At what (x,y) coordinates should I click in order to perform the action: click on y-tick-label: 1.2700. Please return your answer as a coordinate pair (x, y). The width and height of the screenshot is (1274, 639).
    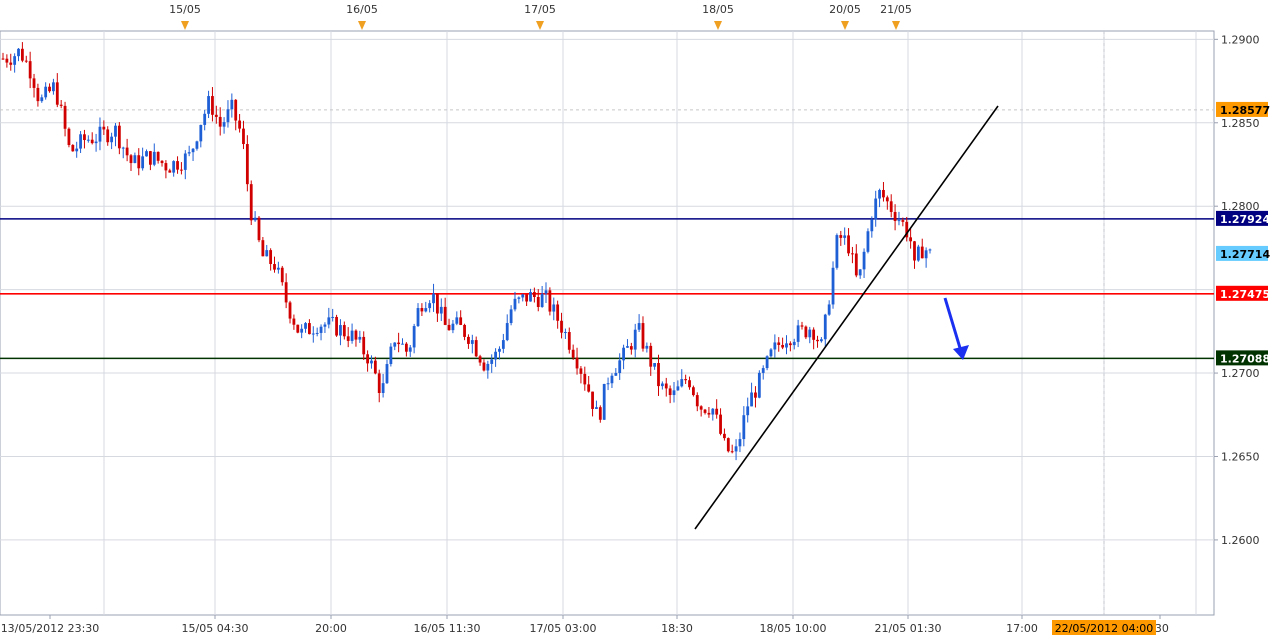
    Looking at the image, I should click on (1240, 373).